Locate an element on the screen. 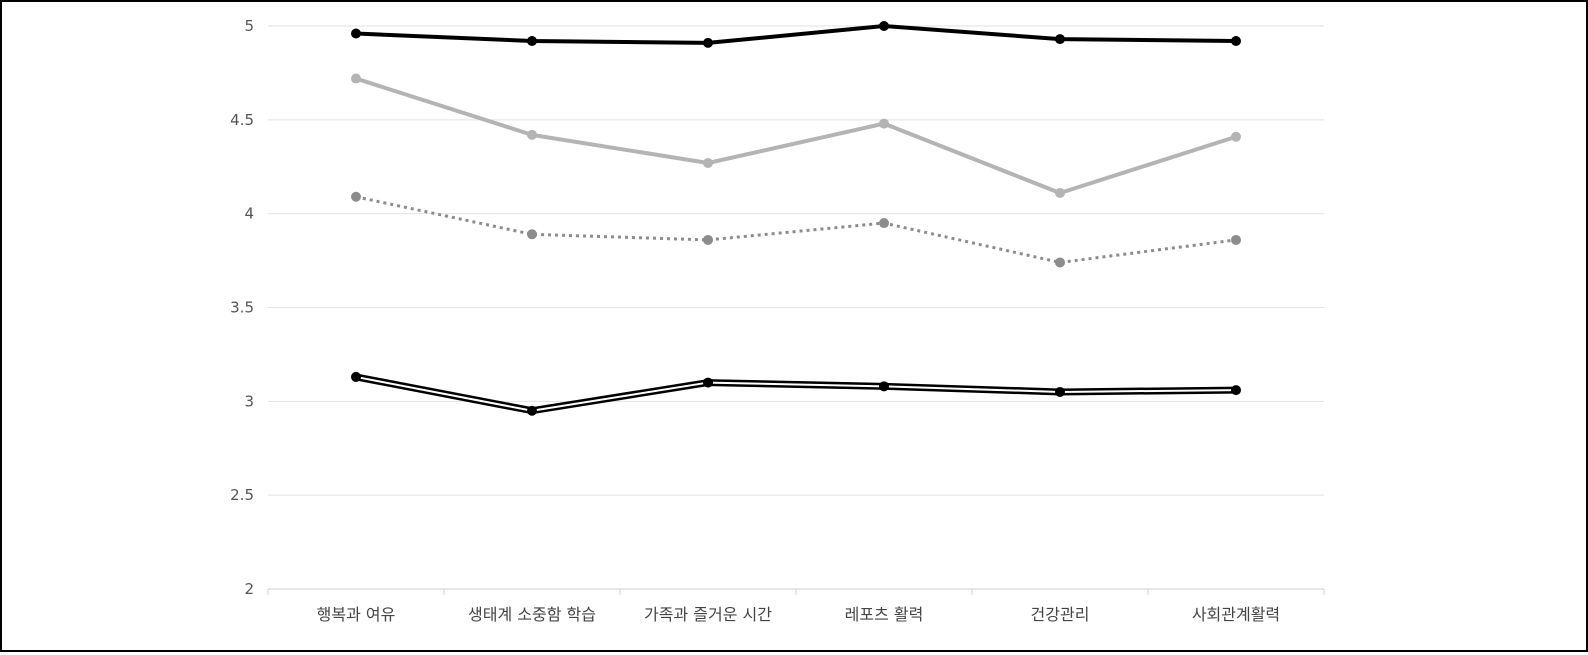  series-line-inner is located at coordinates (796, 393).